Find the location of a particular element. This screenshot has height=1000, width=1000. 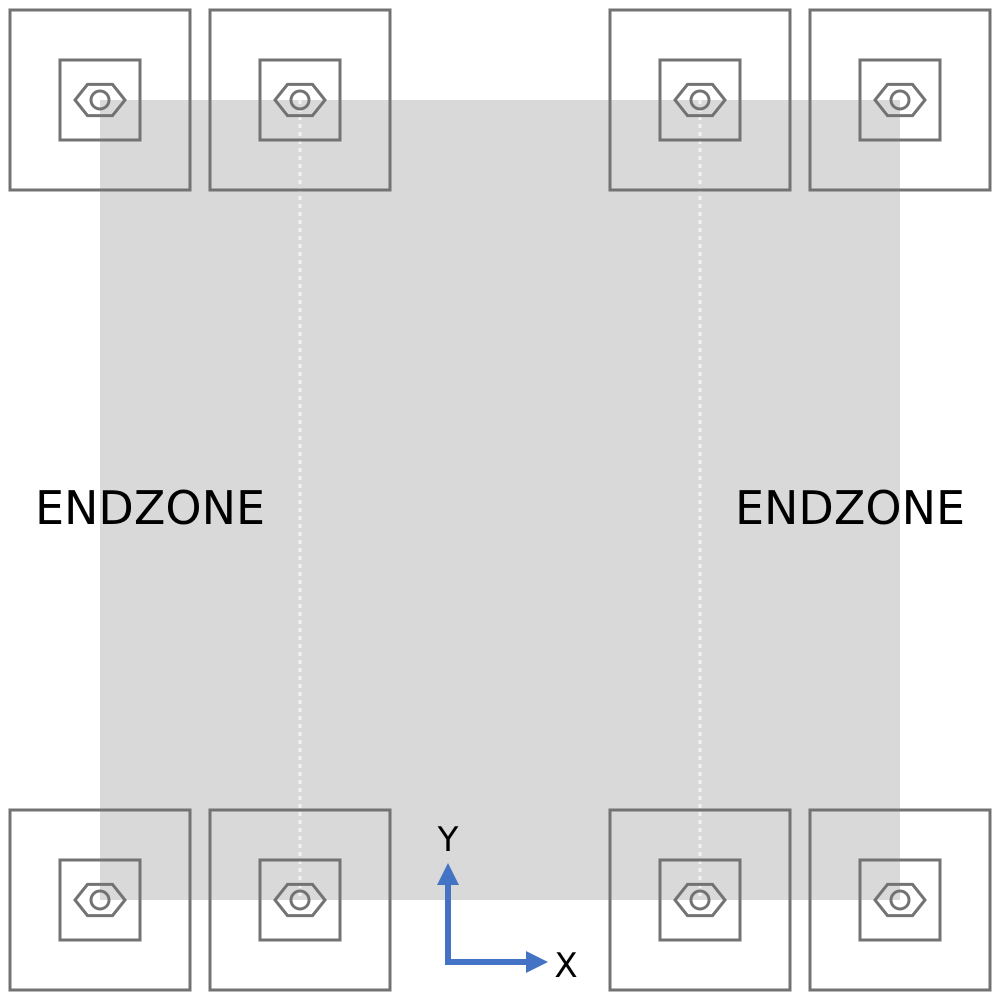

x-axis-arrowhead is located at coordinates (537, 962).